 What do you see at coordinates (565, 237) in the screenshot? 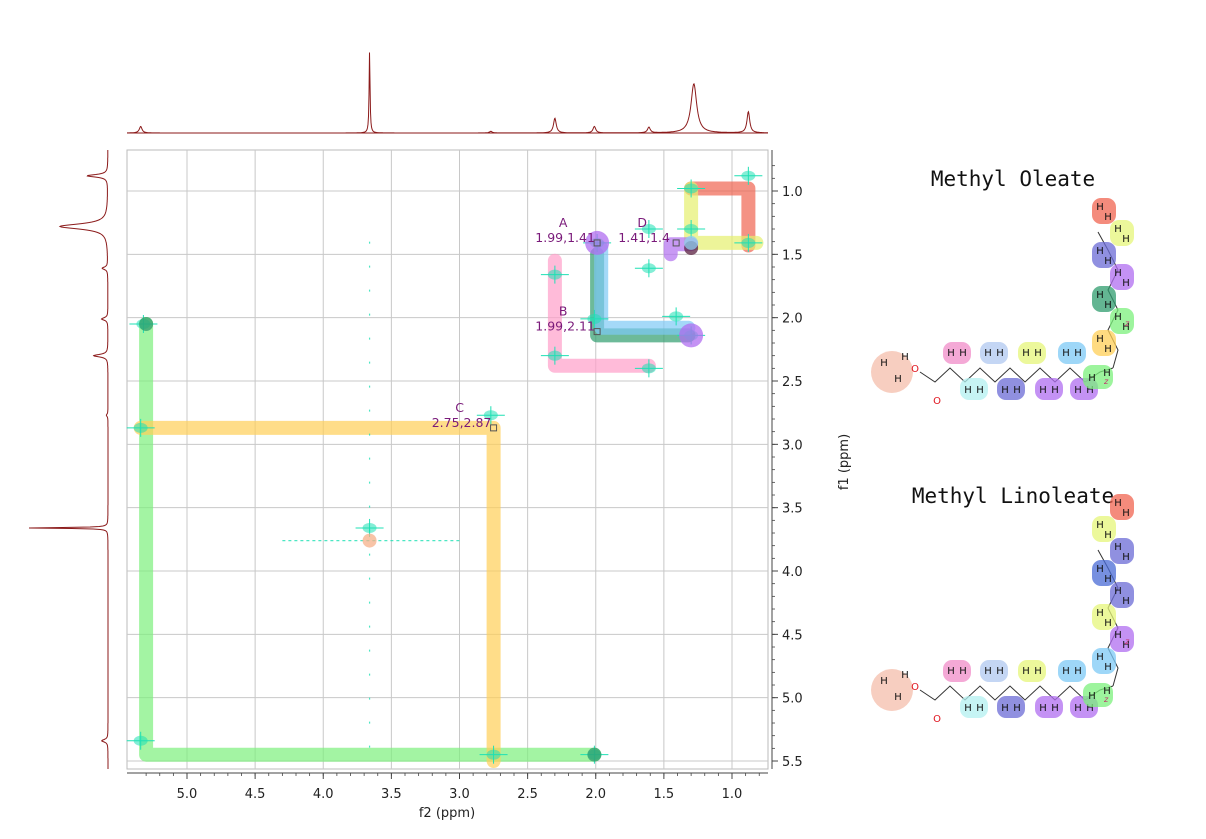
I see `annotation-coords: 1.99,1.41` at bounding box center [565, 237].